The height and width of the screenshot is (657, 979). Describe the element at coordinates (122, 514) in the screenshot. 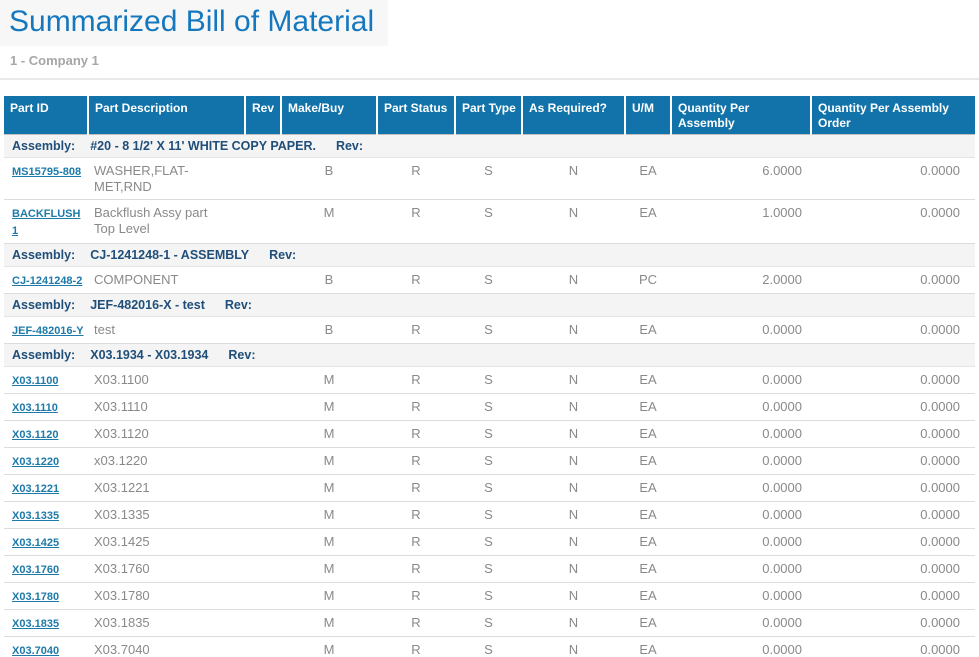

I see `description-cell: X03.1335` at that location.